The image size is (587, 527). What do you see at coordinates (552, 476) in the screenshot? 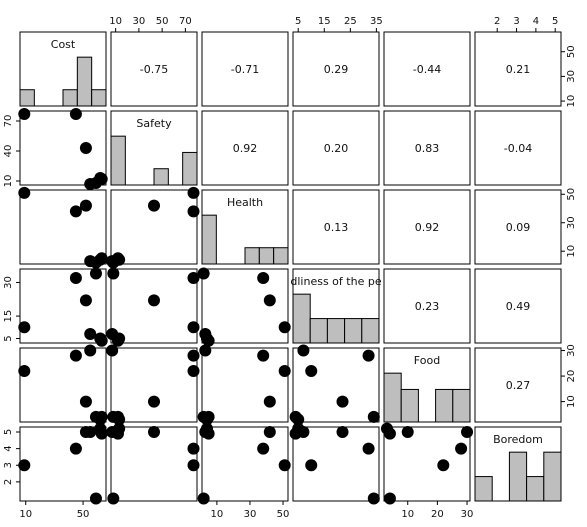
I see `hist-bar-boredom` at bounding box center [552, 476].